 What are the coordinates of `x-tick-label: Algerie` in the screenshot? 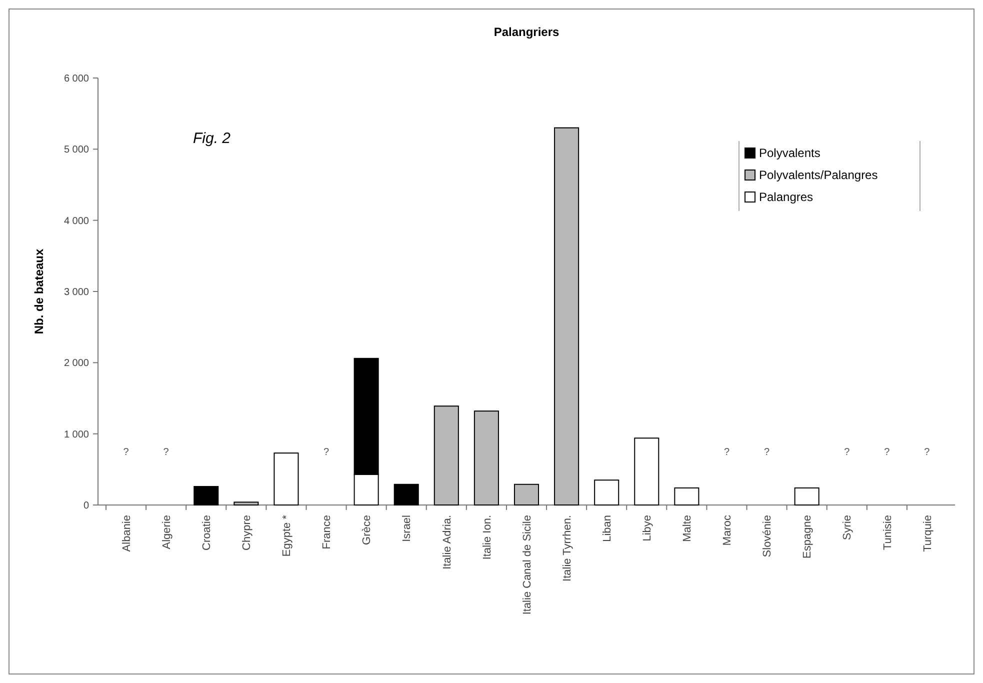 It's located at (166, 532).